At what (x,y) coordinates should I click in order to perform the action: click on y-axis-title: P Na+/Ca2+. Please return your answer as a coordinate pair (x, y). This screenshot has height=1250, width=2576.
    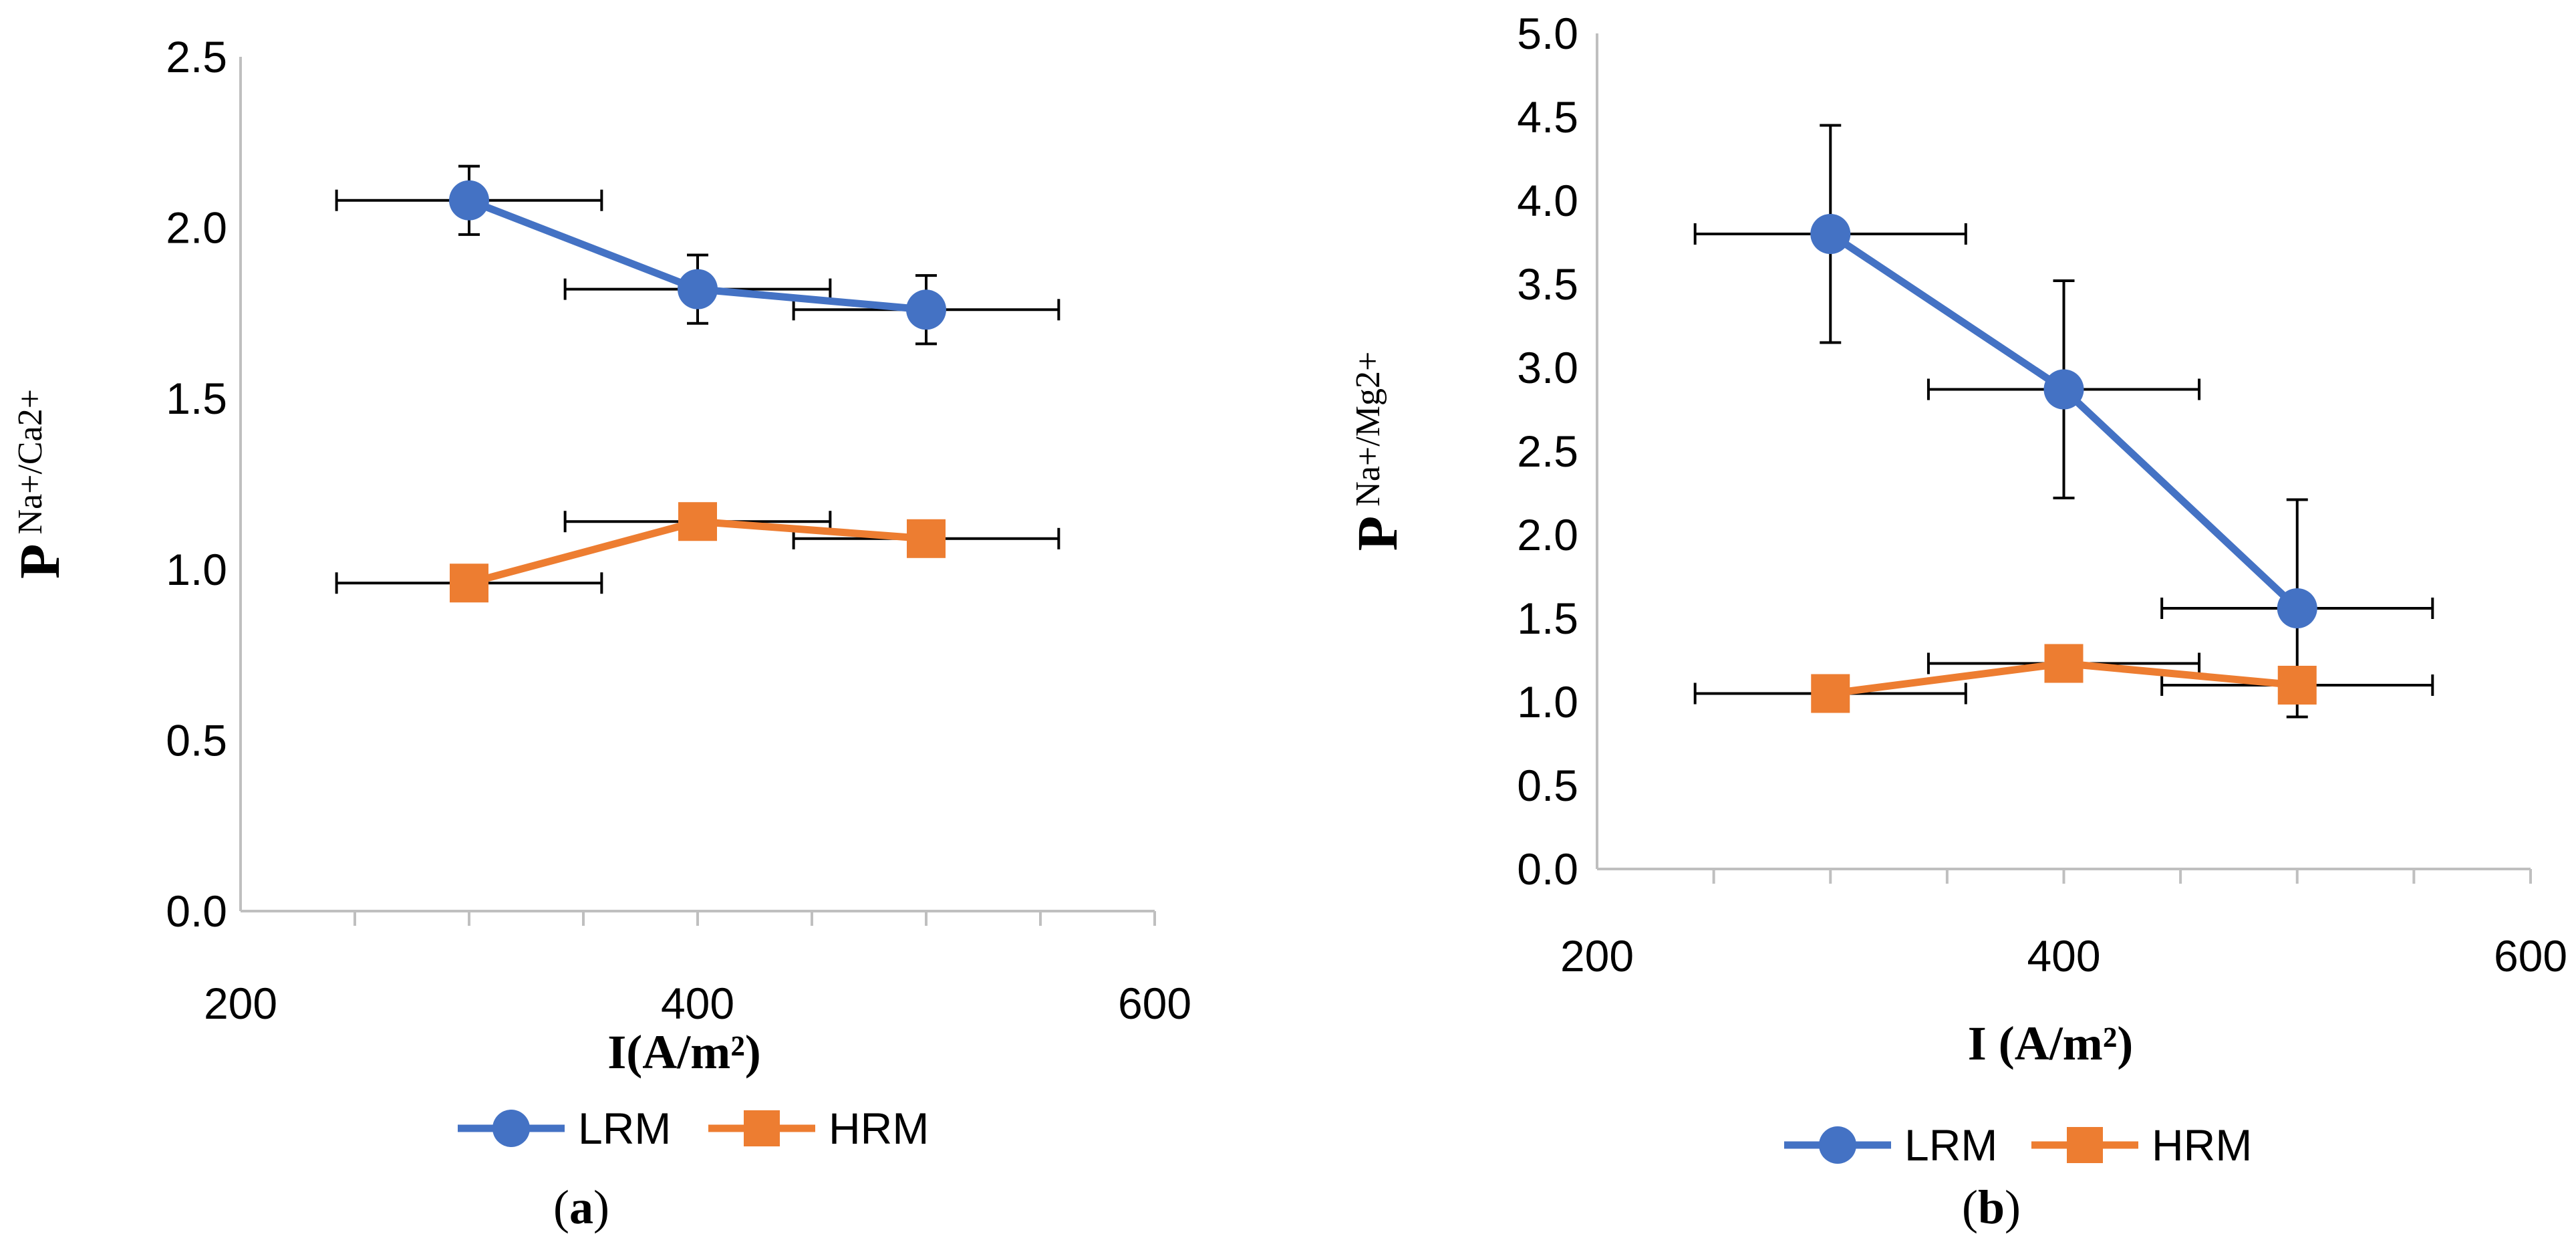
    Looking at the image, I should click on (39, 484).